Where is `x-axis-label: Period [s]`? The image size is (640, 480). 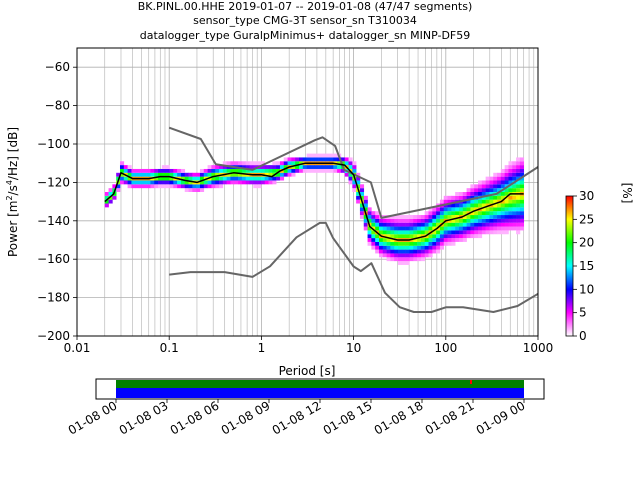
x-axis-label: Period [s] is located at coordinates (307, 371).